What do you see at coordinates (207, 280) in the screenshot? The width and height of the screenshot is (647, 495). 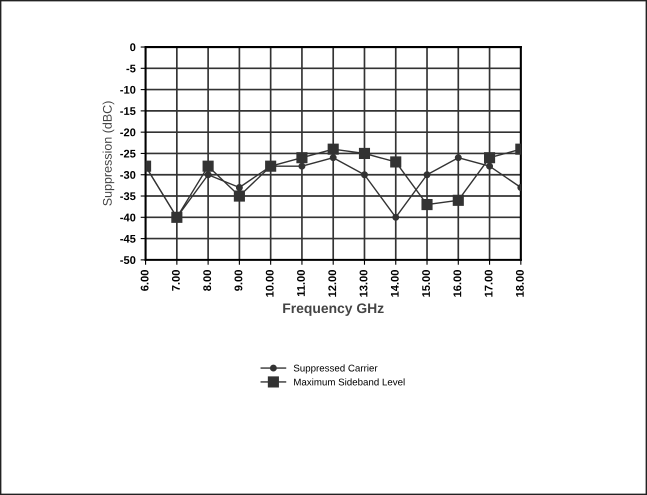 I see `x-tick-label: 8.00` at bounding box center [207, 280].